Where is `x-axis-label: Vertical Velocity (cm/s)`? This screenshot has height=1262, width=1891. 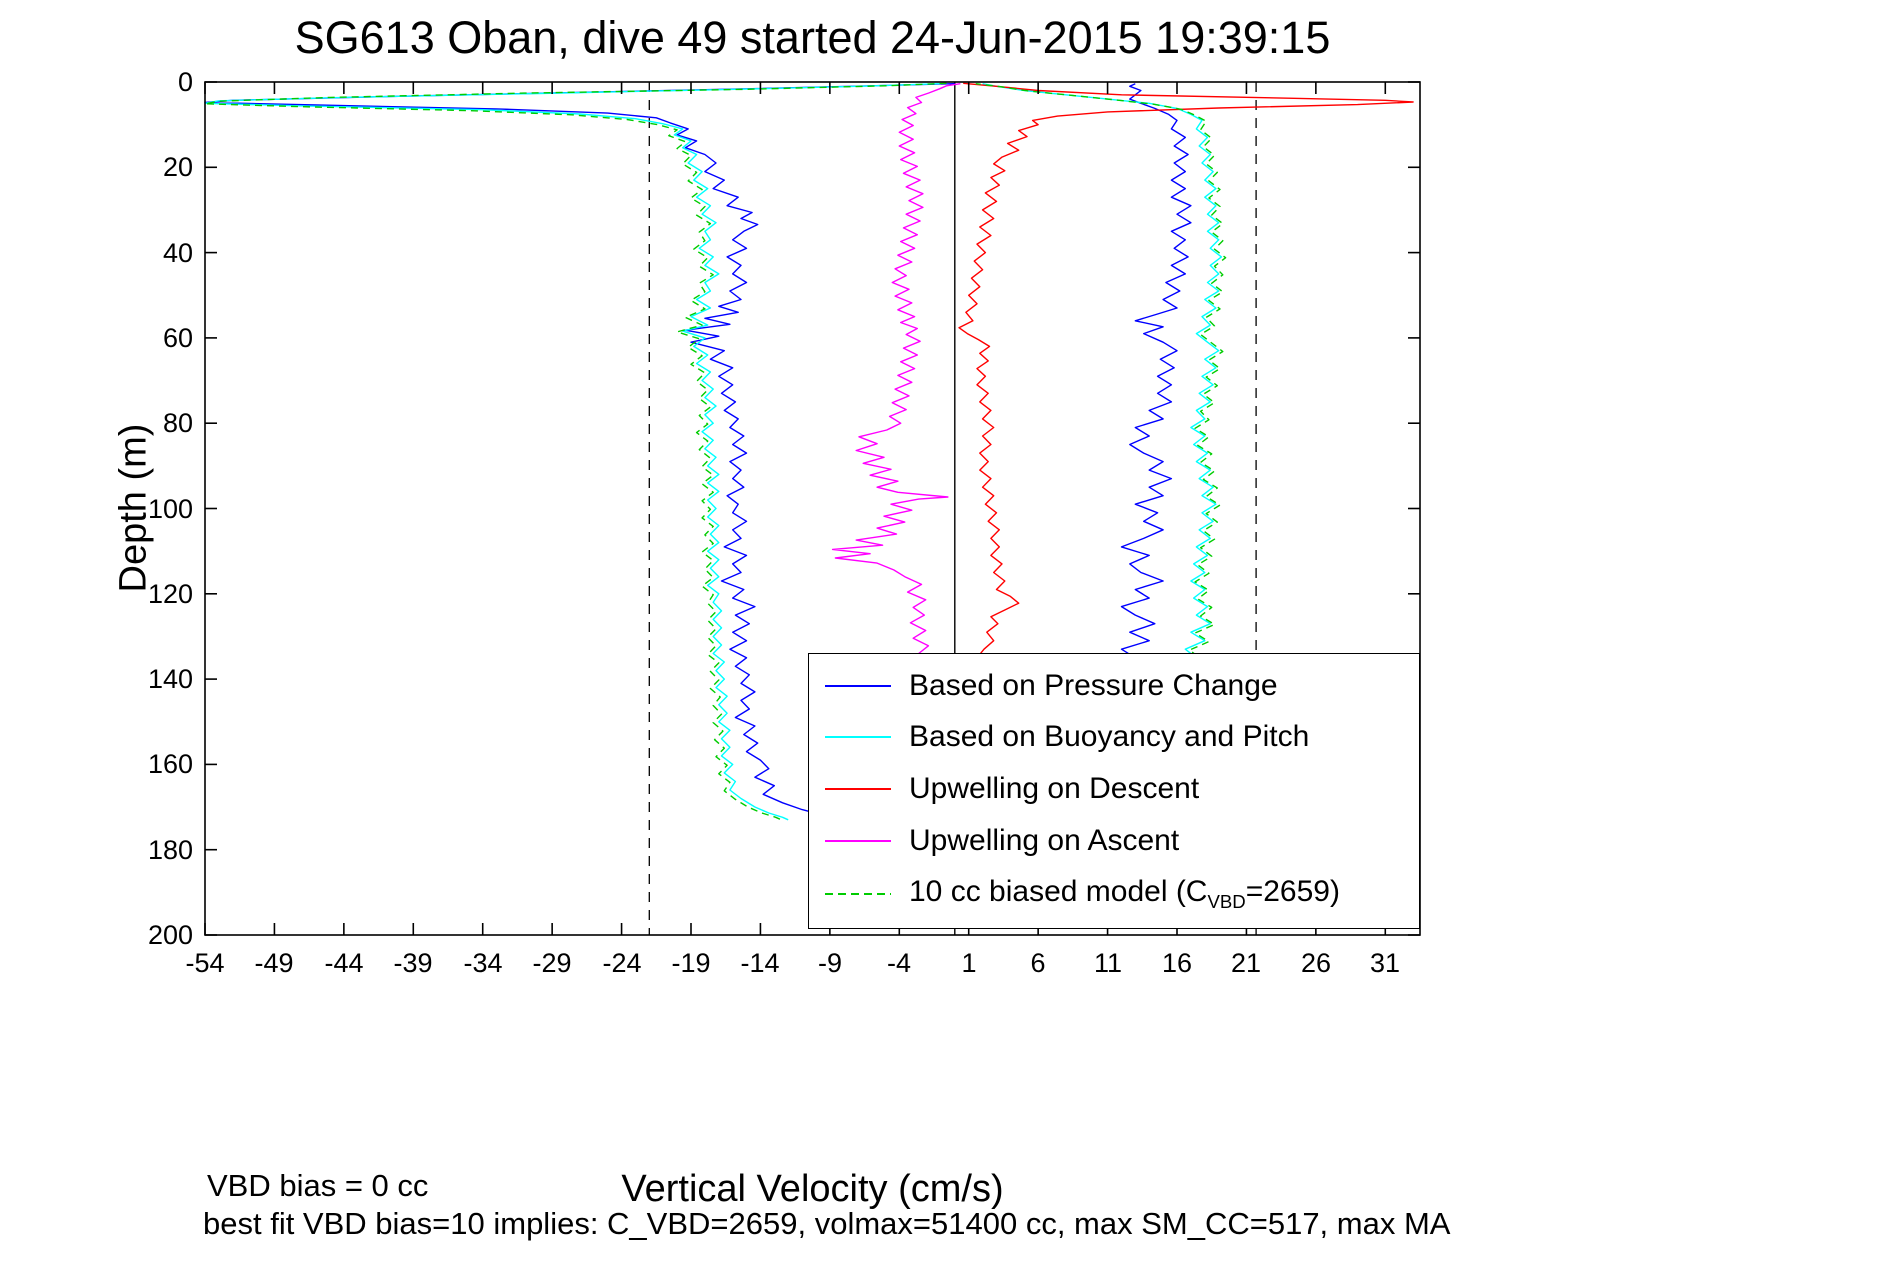
x-axis-label: Vertical Velocity (cm/s) is located at coordinates (812, 1189).